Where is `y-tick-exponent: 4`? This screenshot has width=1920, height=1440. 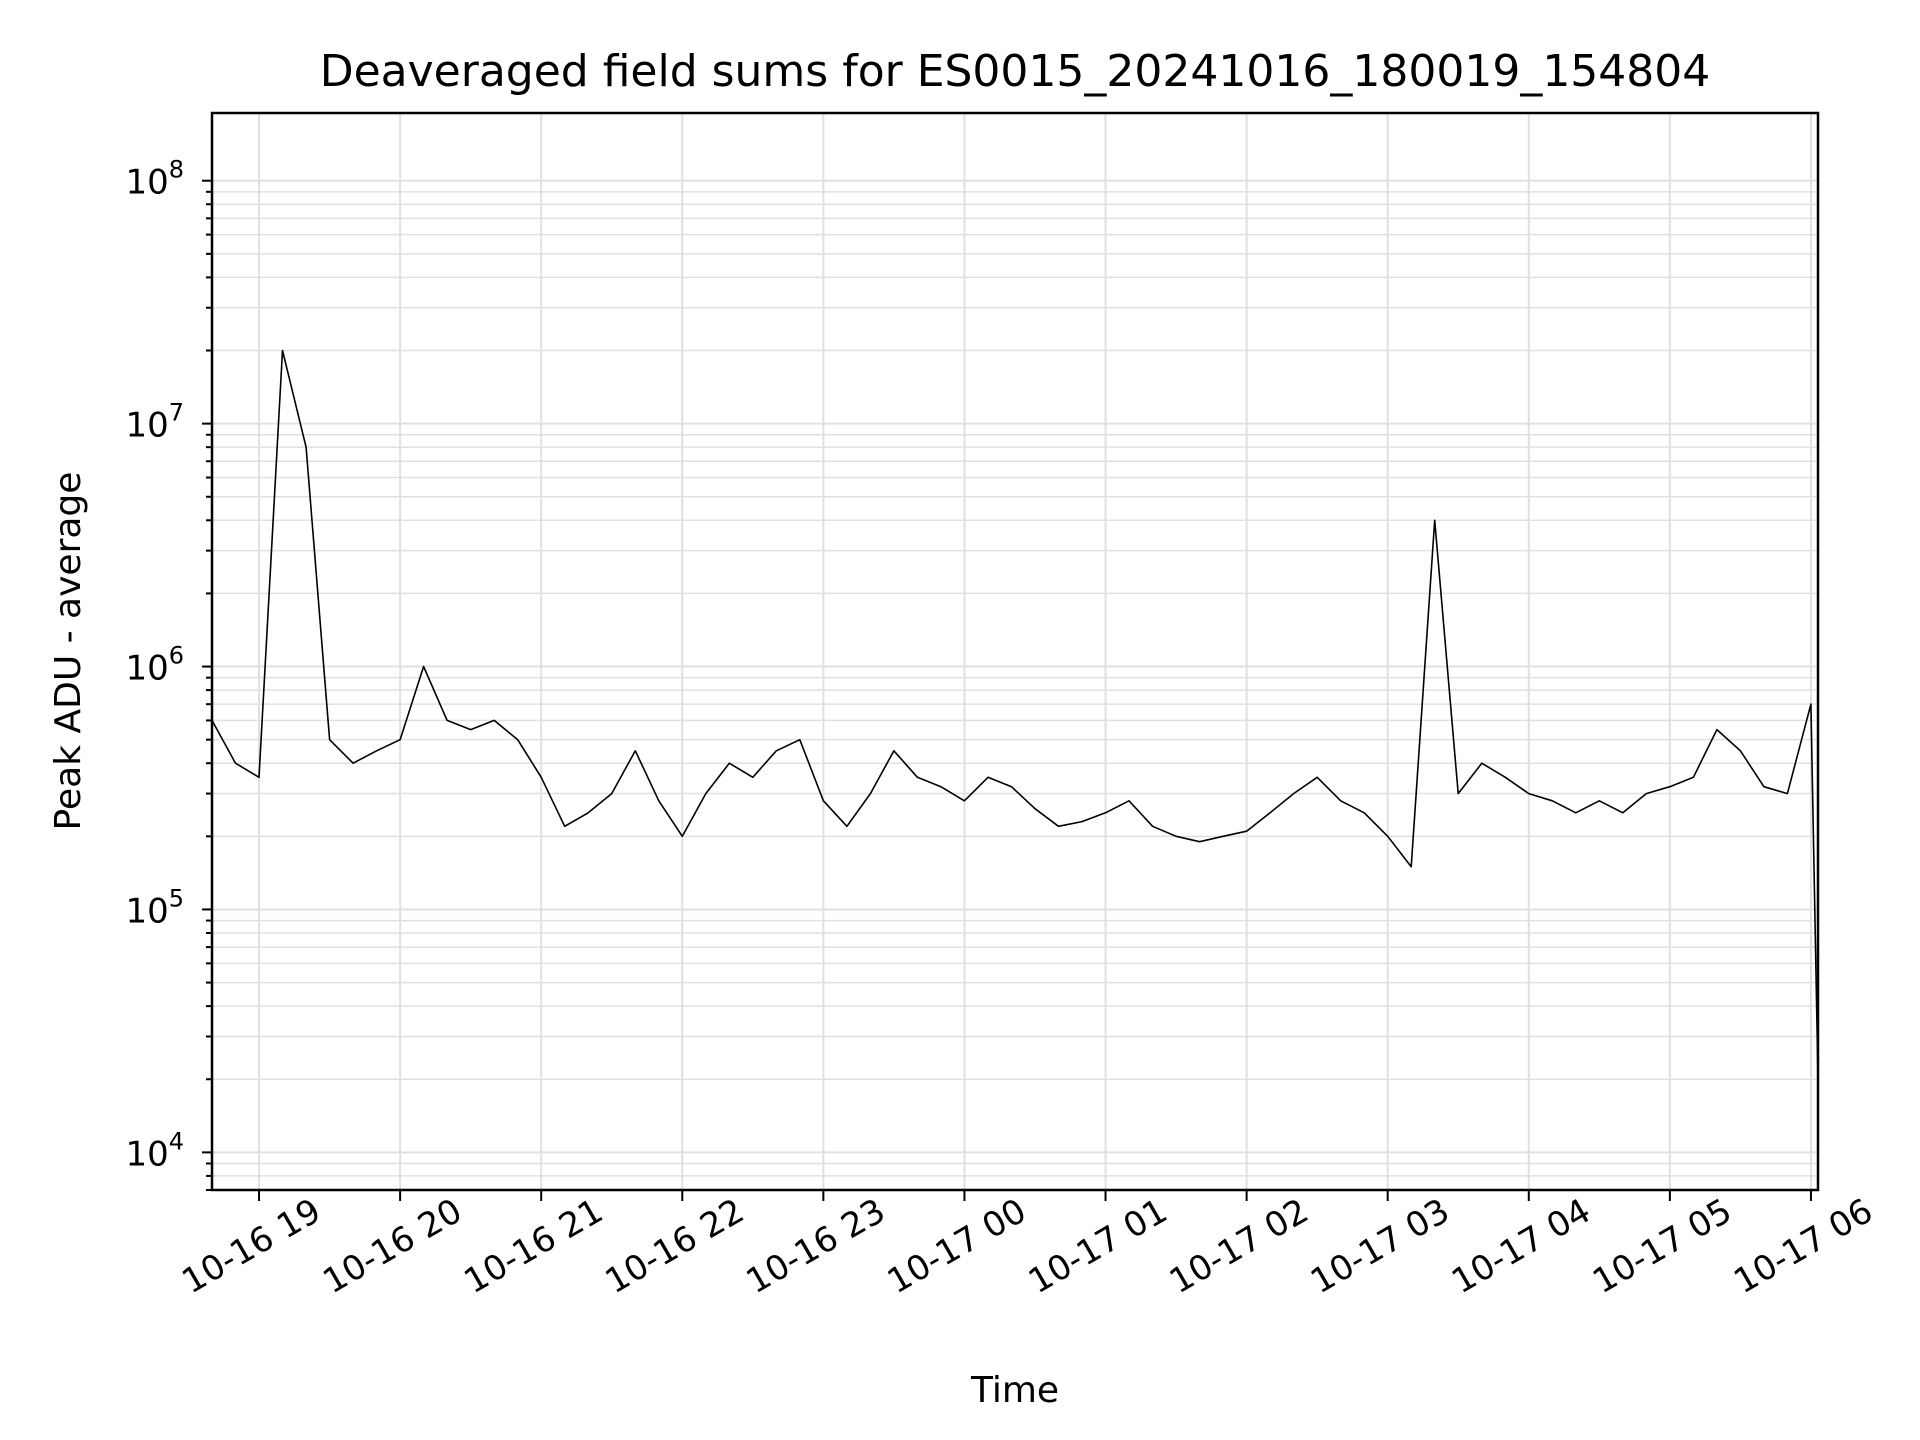 y-tick-exponent: 4 is located at coordinates (176, 1141).